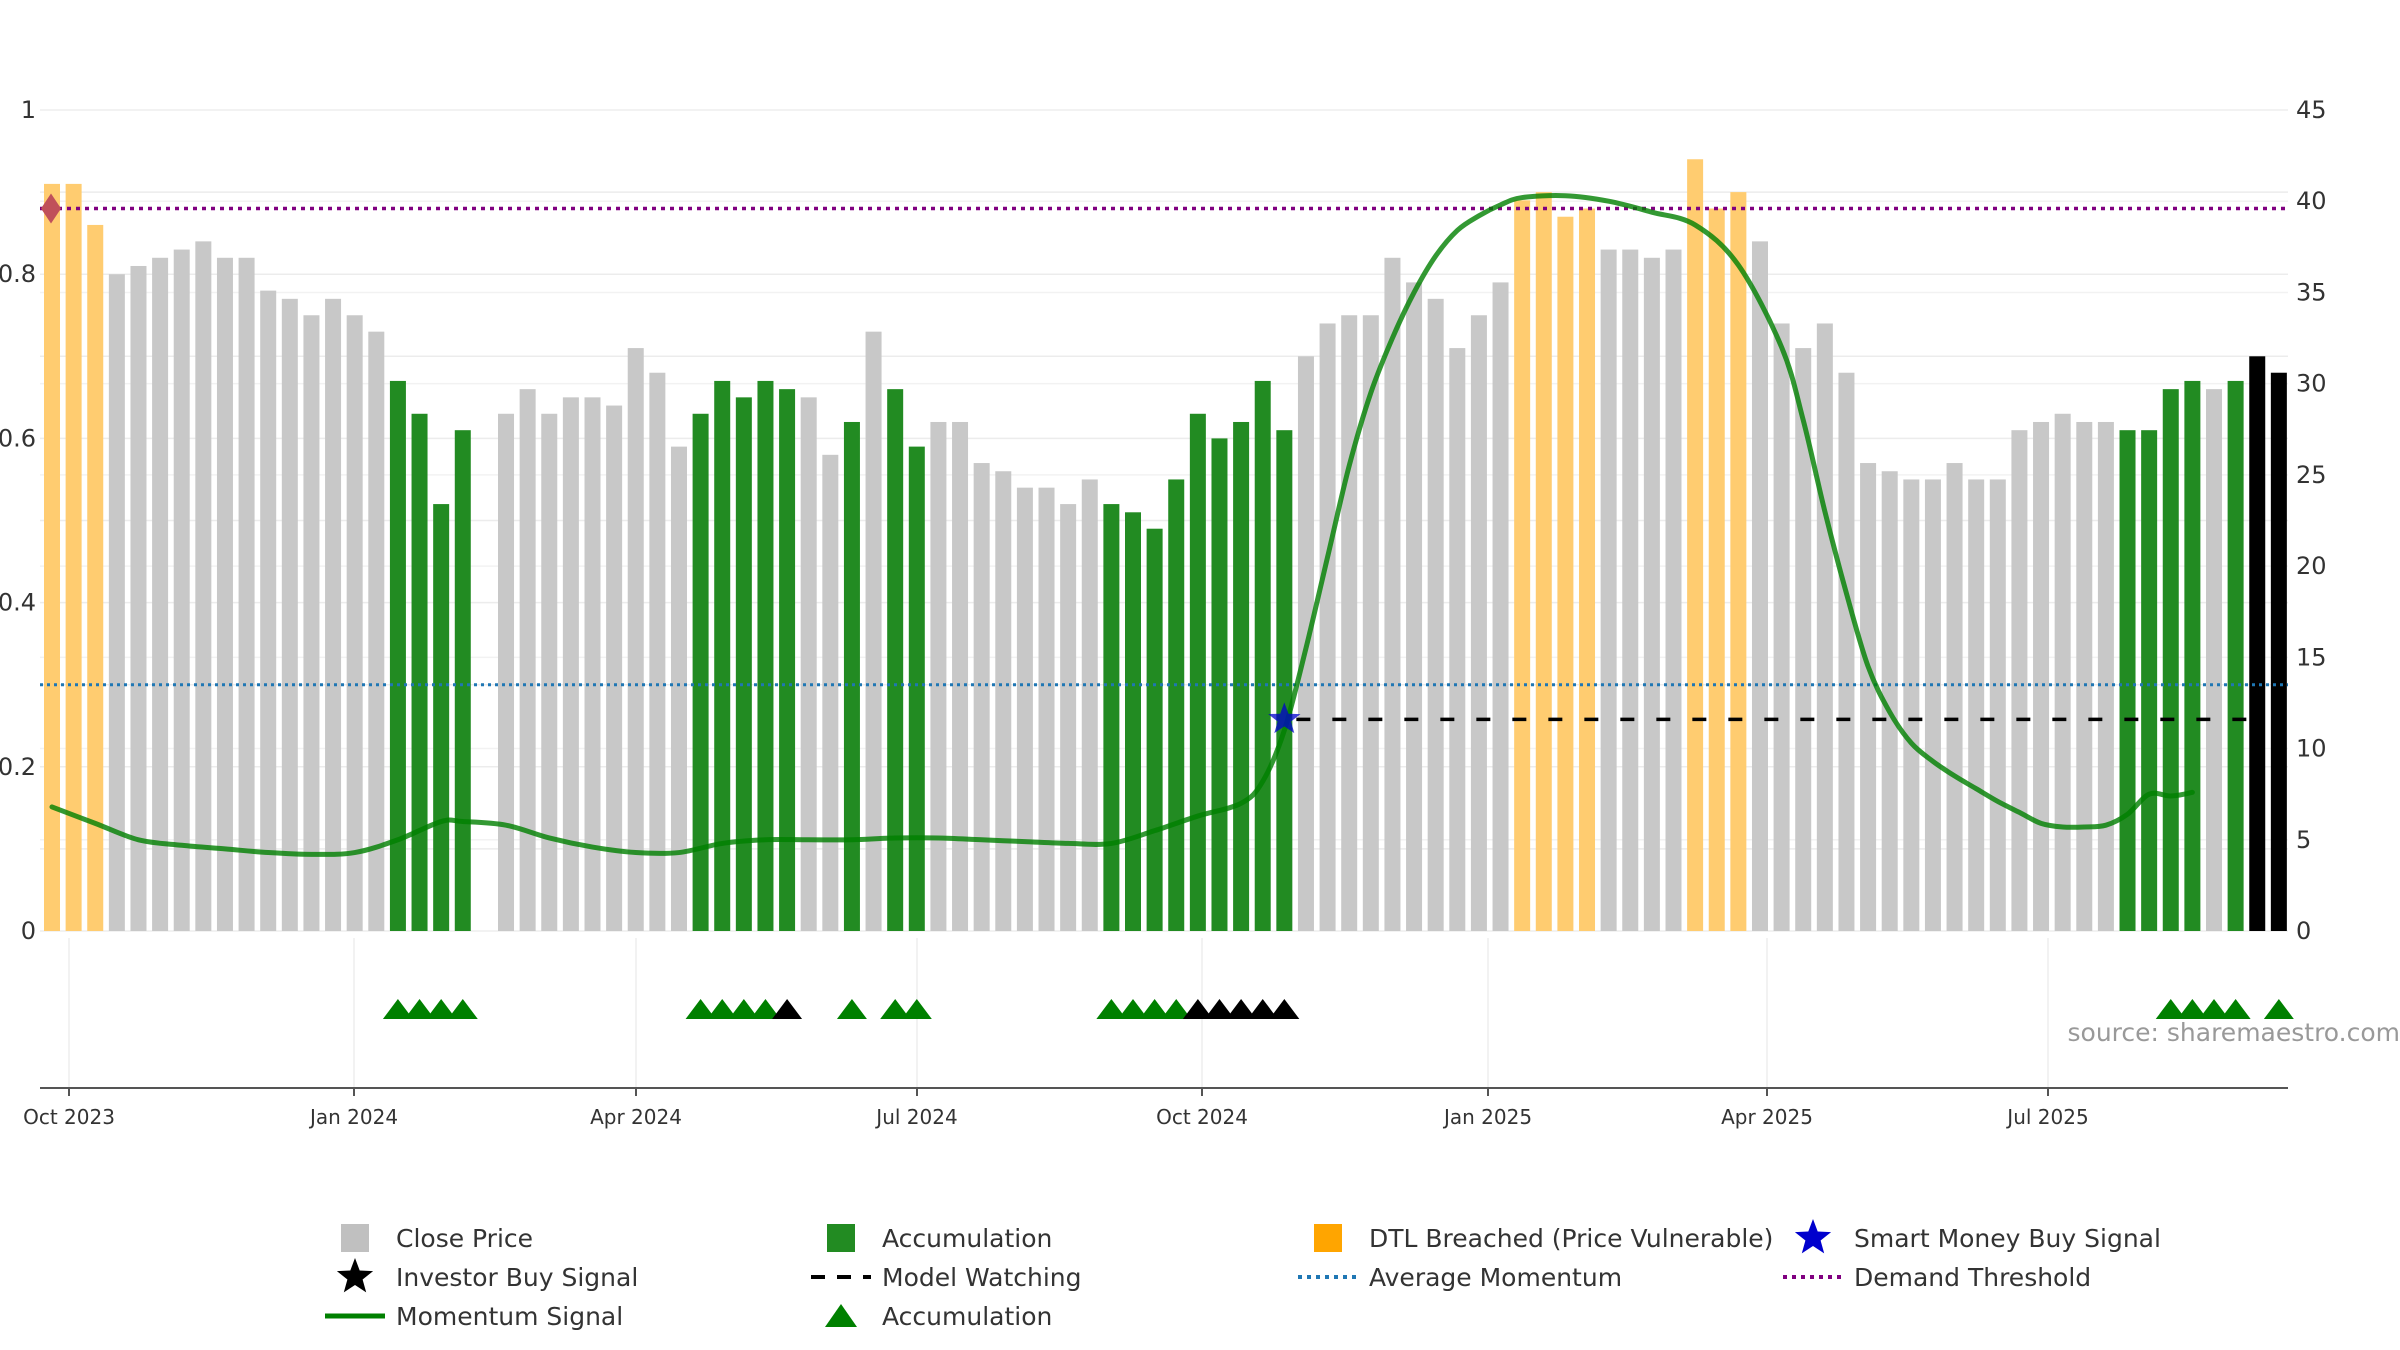 Image resolution: width=2400 pixels, height=1350 pixels. Describe the element at coordinates (509, 1316) in the screenshot. I see `legend-label: Momentum Signal` at that location.